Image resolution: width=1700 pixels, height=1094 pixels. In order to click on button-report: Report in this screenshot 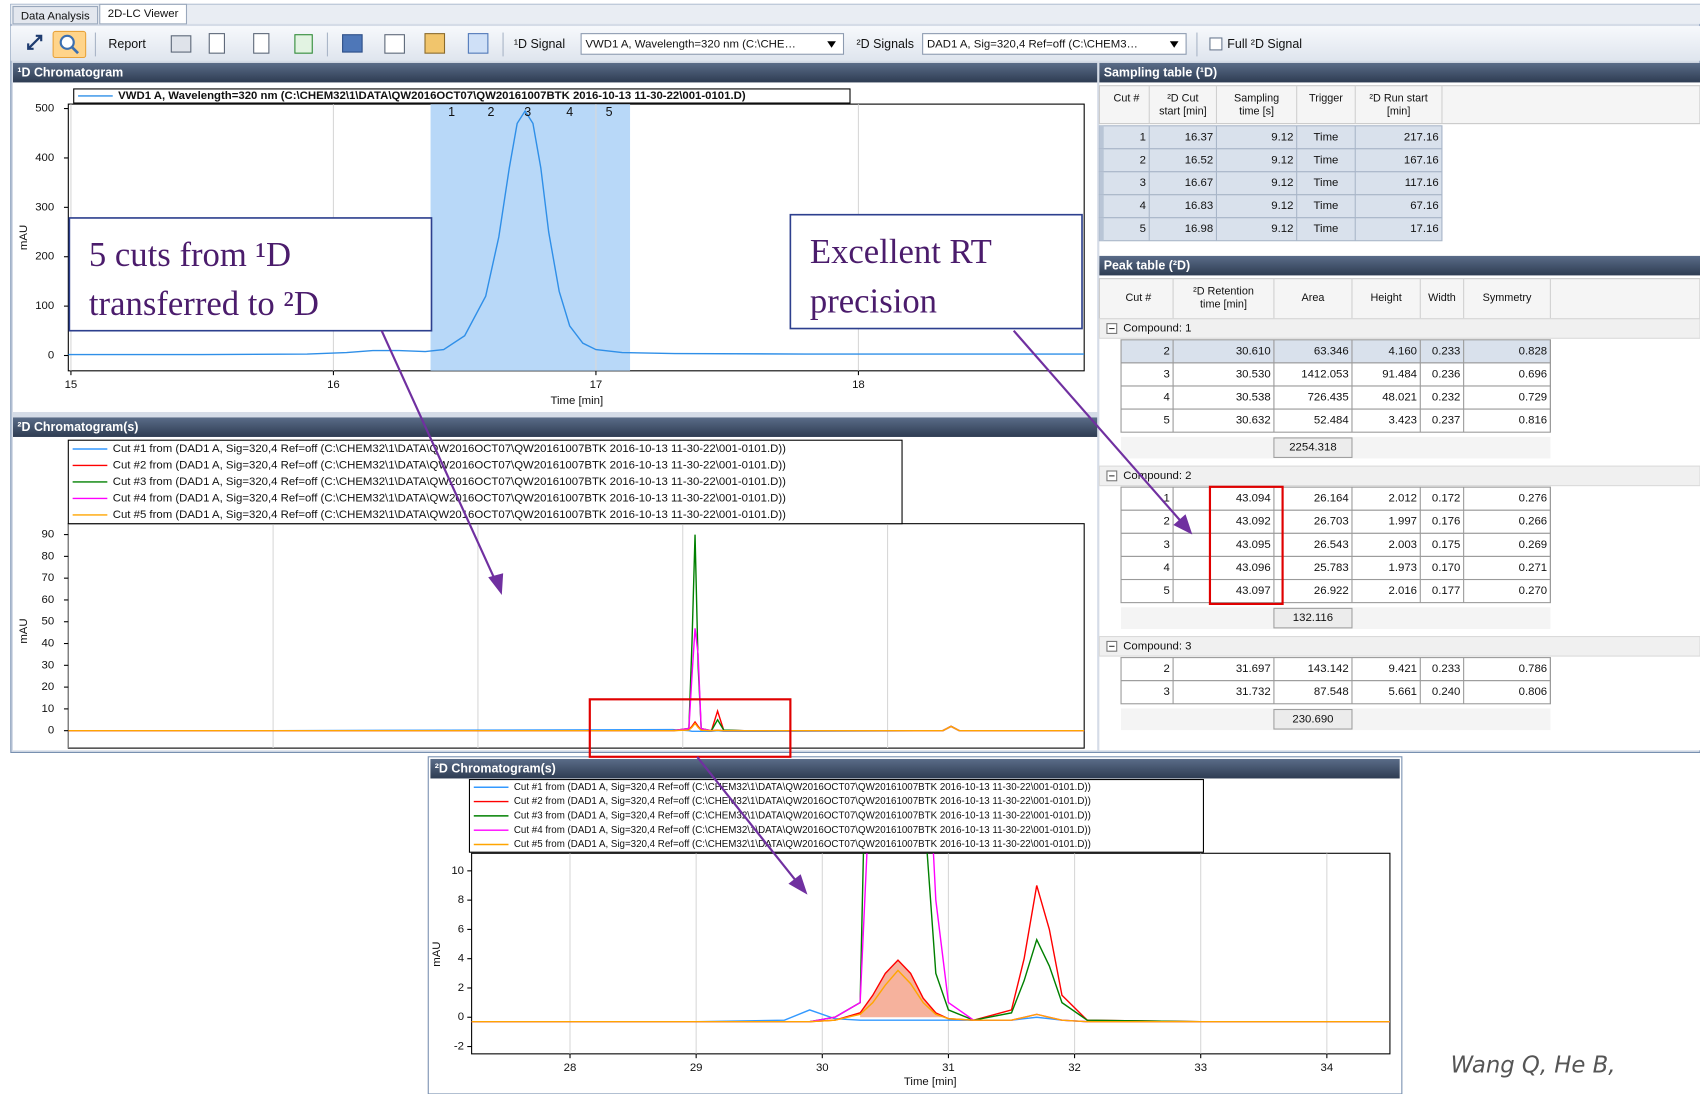, I will do `click(127, 44)`.